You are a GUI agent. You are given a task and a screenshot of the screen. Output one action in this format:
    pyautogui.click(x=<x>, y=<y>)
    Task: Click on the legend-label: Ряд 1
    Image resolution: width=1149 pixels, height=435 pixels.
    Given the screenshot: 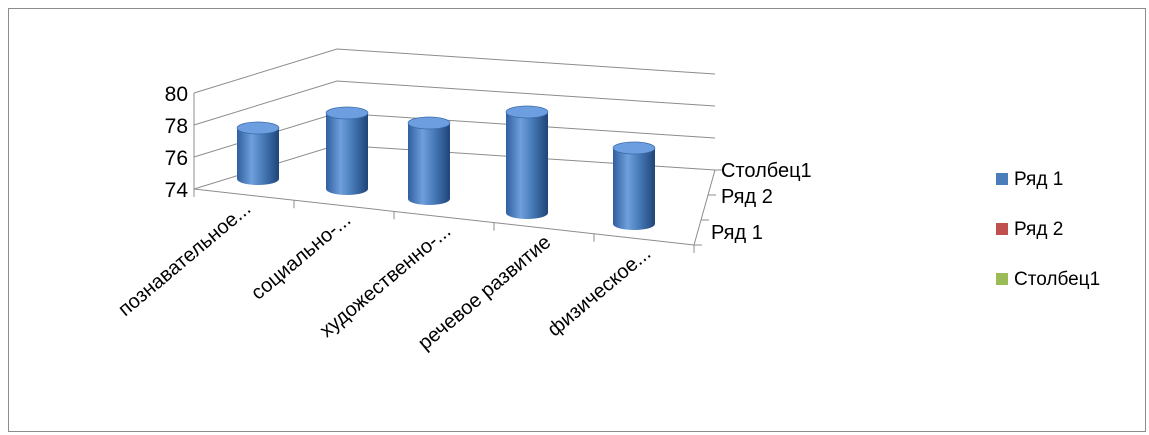 What is the action you would take?
    pyautogui.click(x=1038, y=179)
    